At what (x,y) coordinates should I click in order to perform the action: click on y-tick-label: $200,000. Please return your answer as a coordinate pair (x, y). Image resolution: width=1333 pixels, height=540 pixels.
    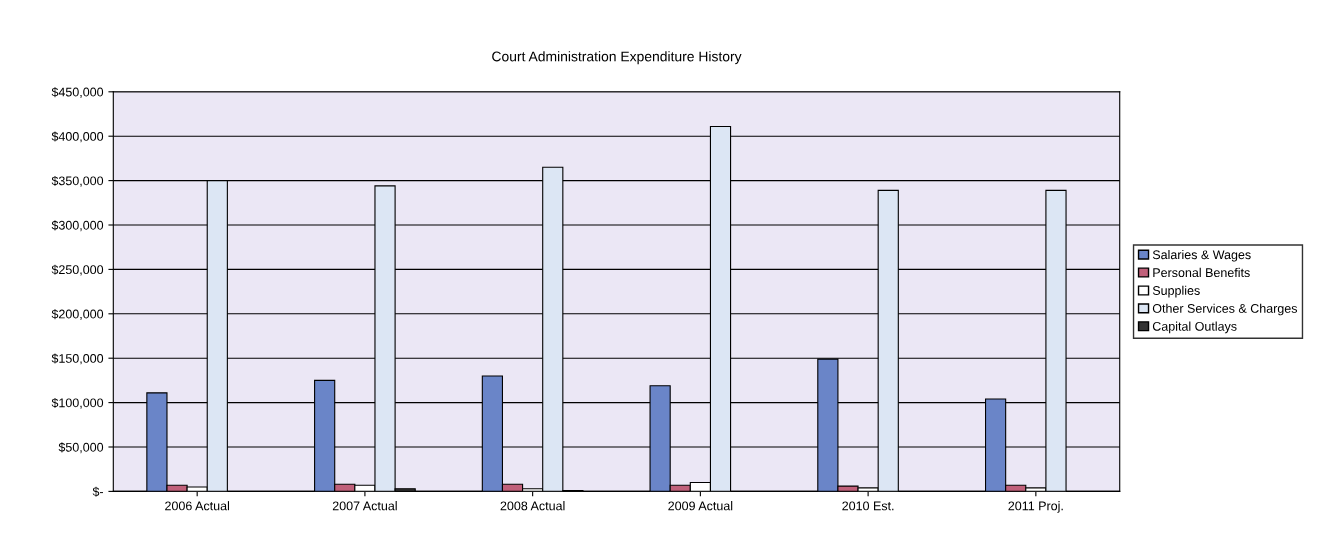
    Looking at the image, I should click on (77, 314).